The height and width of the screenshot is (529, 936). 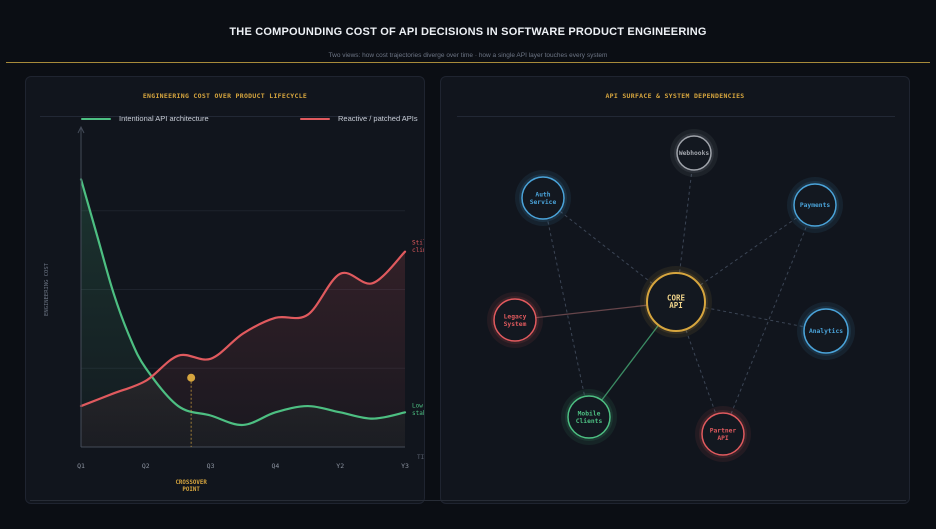 I want to click on legend-item-intentional: Intentional API architecture, so click(x=145, y=118).